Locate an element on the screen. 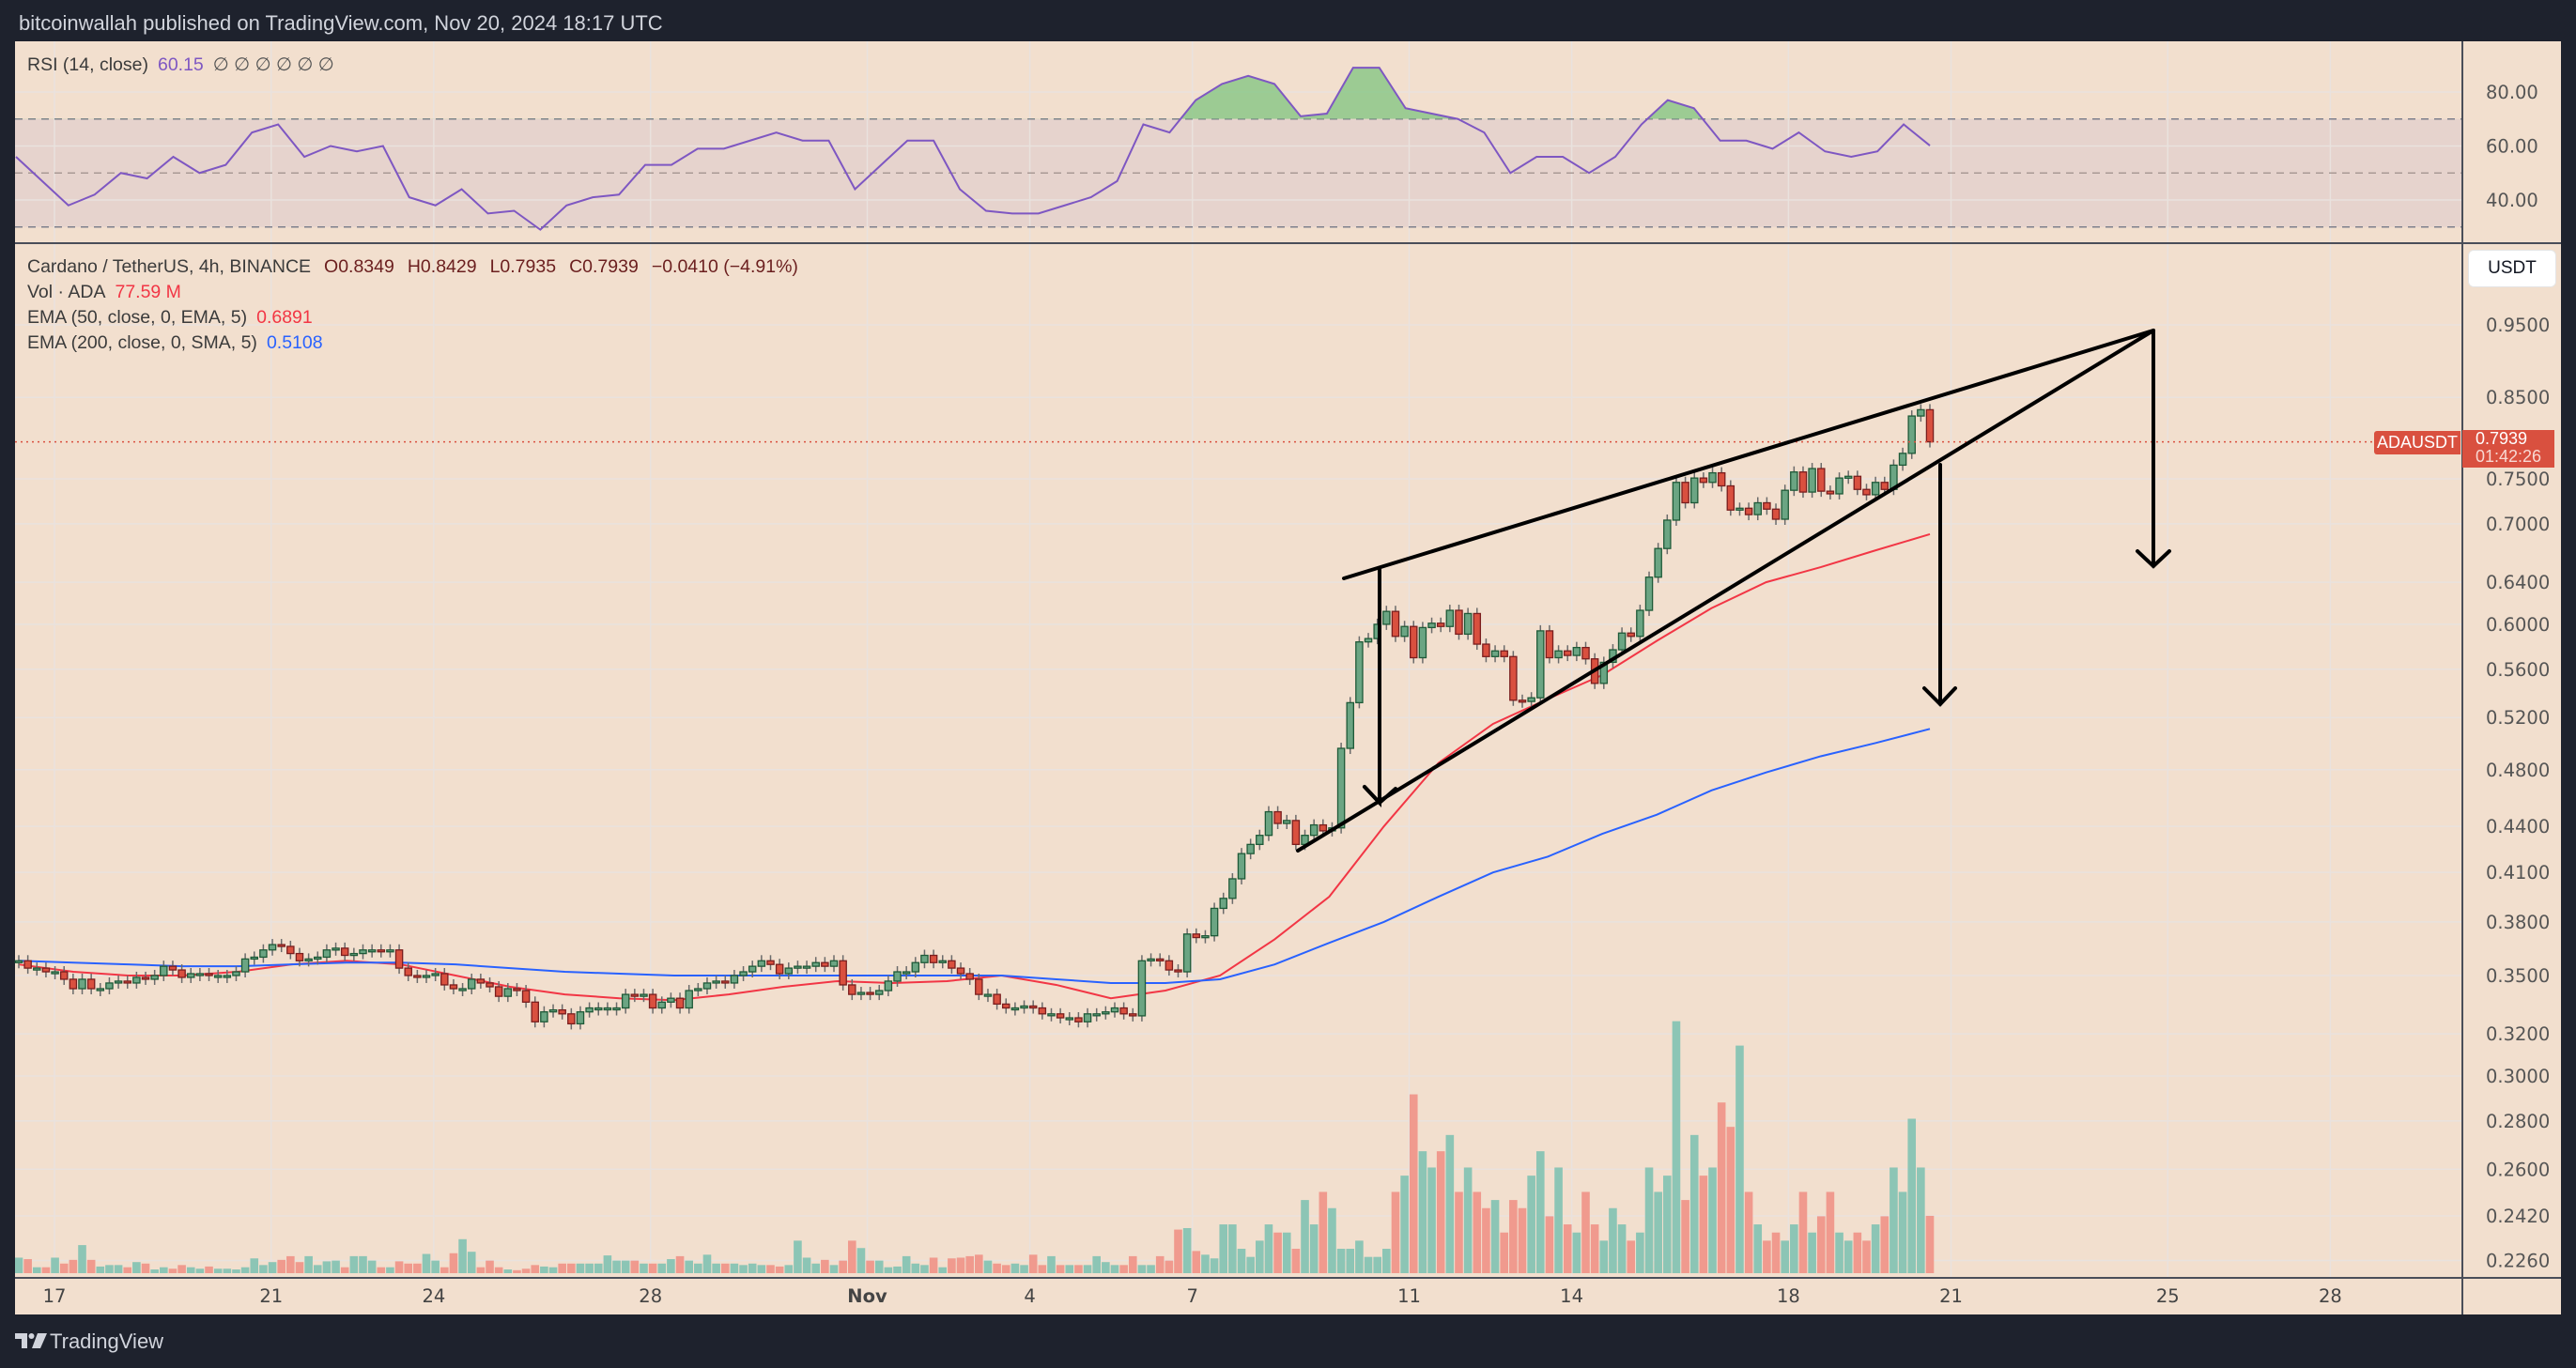 The width and height of the screenshot is (2576, 1368). price-tick-label: 0.2260 is located at coordinates (2518, 1261).